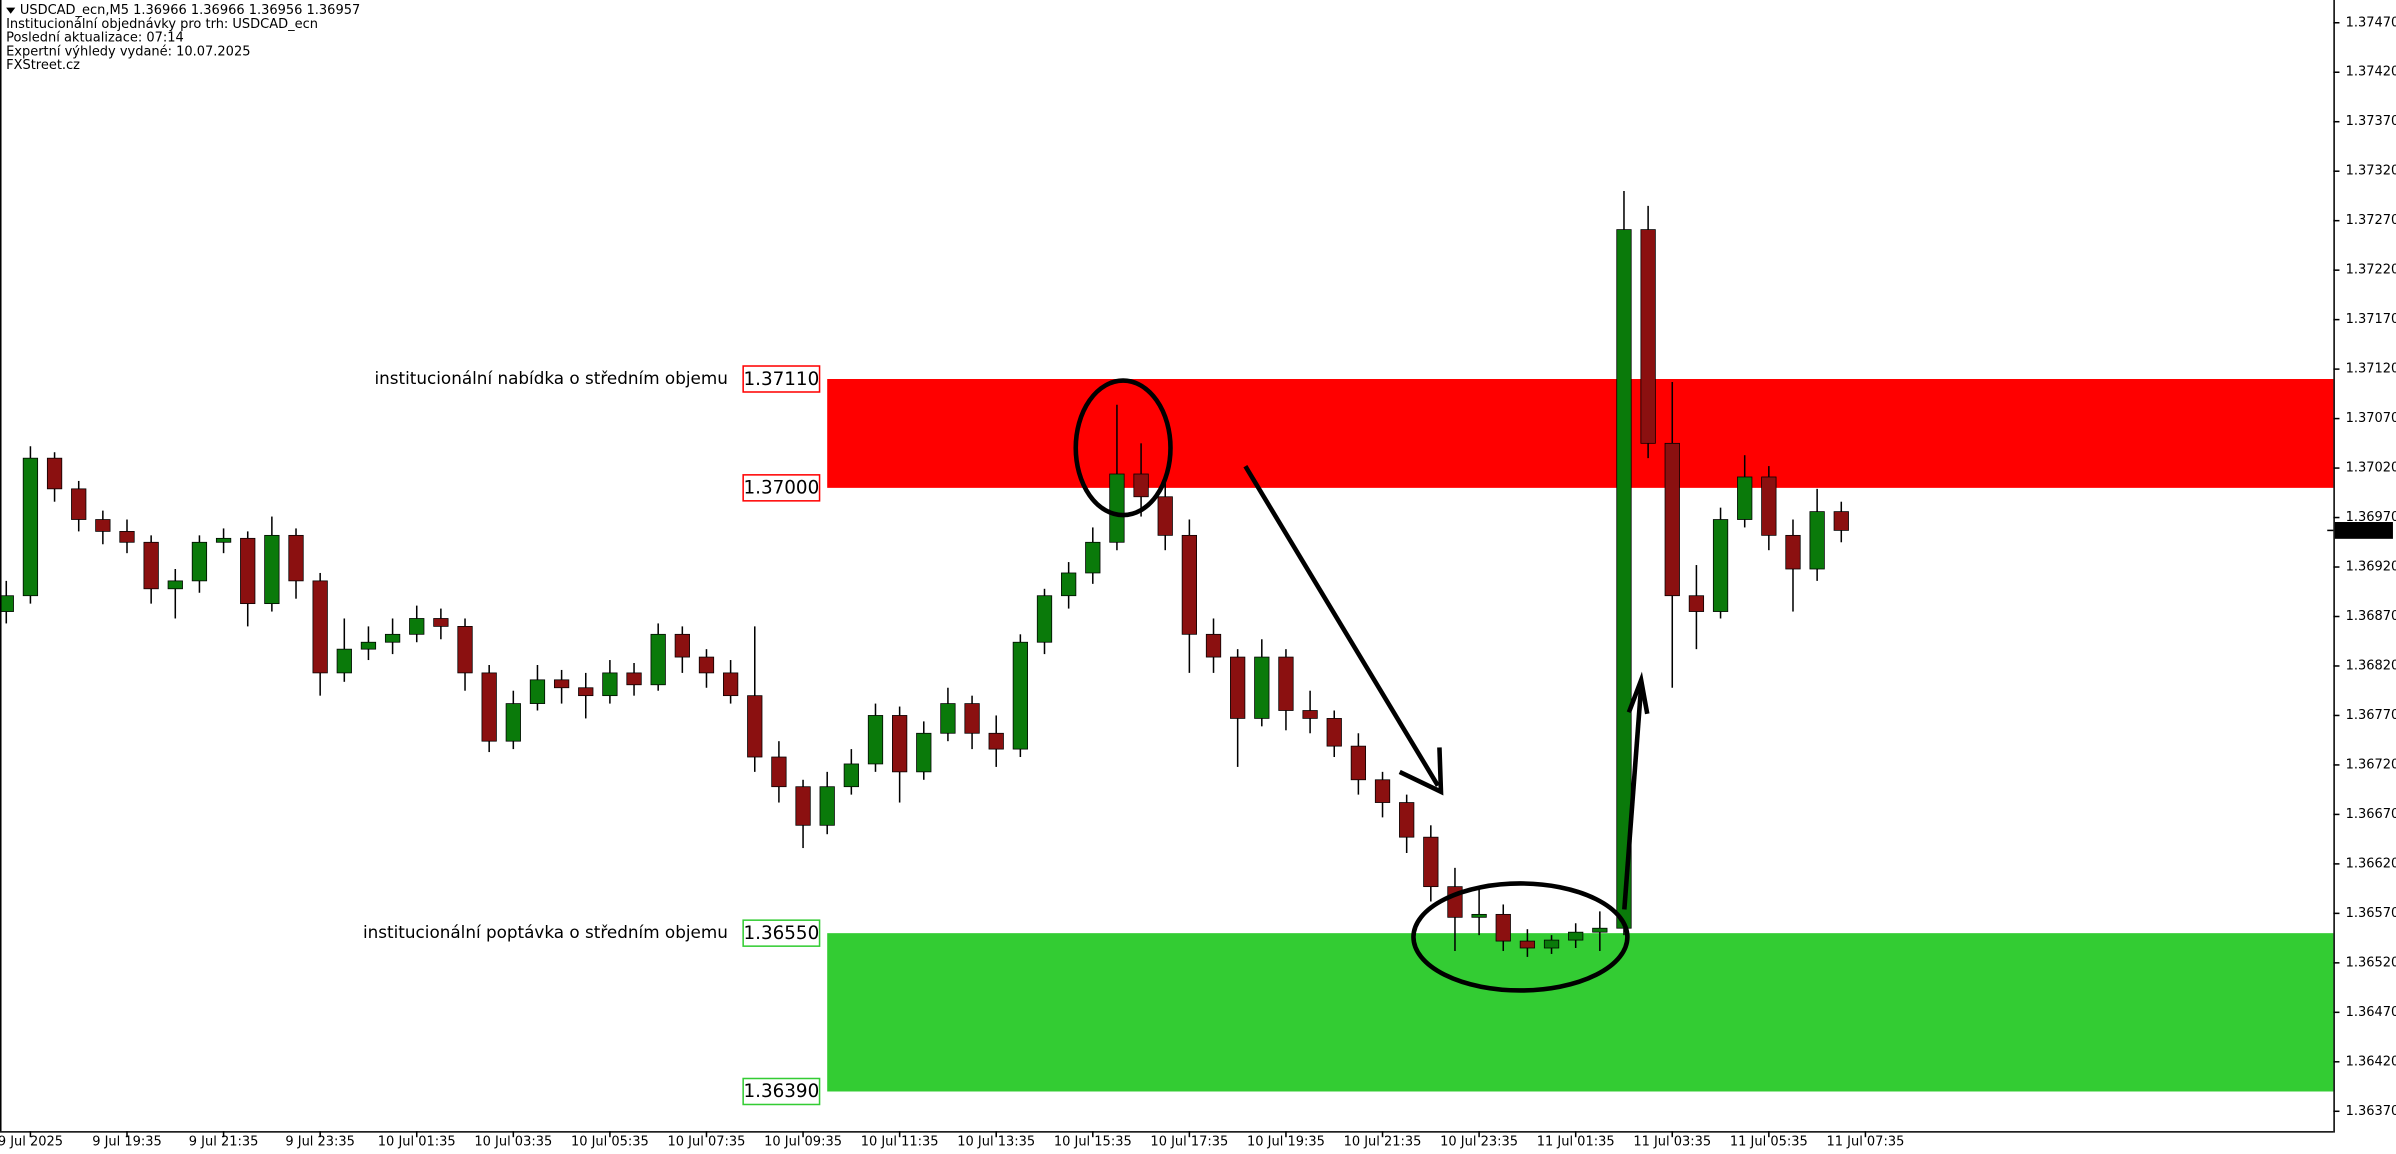  Describe the element at coordinates (2371, 121) in the screenshot. I see `y-tick-label: 1.37370` at that location.